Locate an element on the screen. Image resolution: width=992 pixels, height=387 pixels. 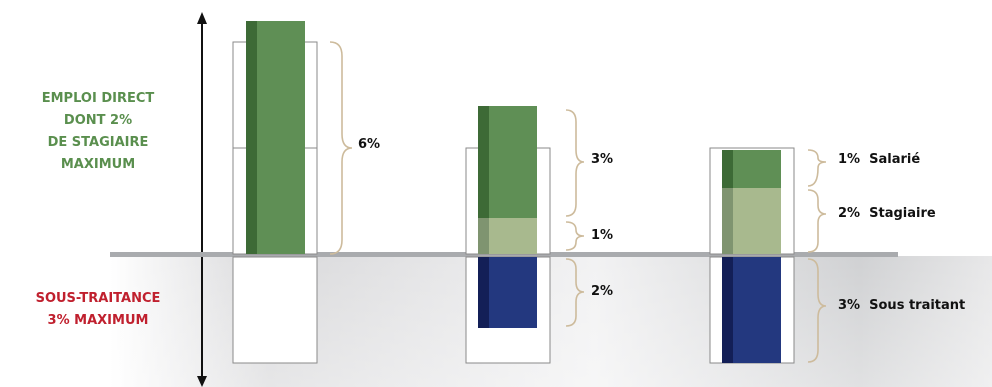
column-3-bracket-label-stagiaire: 2% Stagiaire is located at coordinates (887, 213).